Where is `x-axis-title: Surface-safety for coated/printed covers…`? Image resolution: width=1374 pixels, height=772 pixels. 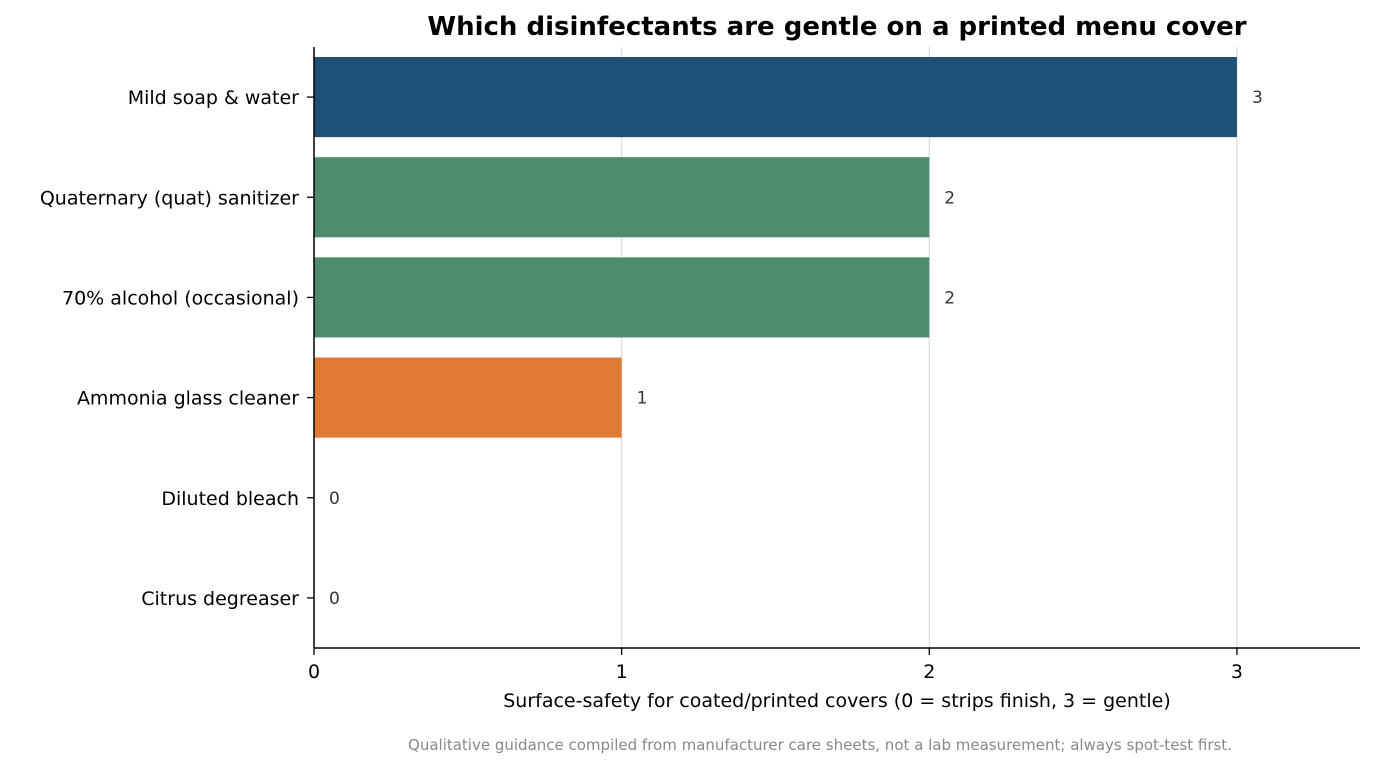
x-axis-title: Surface-safety for coated/printed covers… is located at coordinates (837, 701).